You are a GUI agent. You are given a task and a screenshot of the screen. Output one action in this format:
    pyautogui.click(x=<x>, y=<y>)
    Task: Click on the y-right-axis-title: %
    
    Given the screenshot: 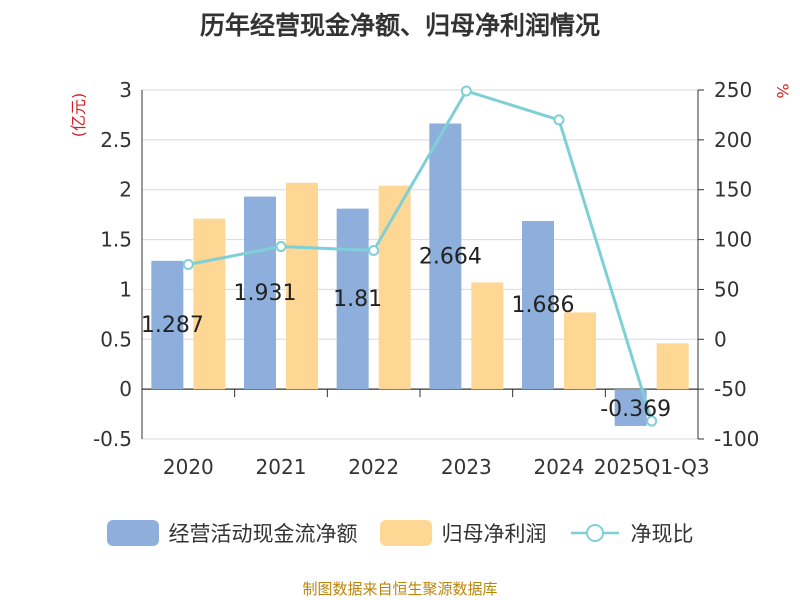 What is the action you would take?
    pyautogui.click(x=782, y=90)
    